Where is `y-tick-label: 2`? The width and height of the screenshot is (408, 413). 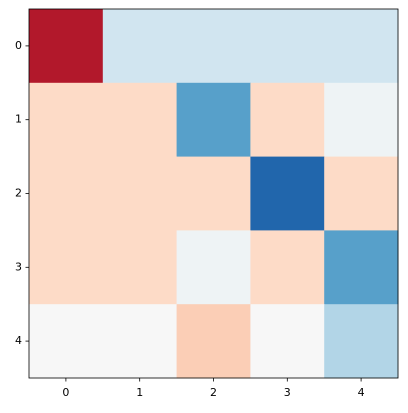 y-tick-label: 2 is located at coordinates (18, 193).